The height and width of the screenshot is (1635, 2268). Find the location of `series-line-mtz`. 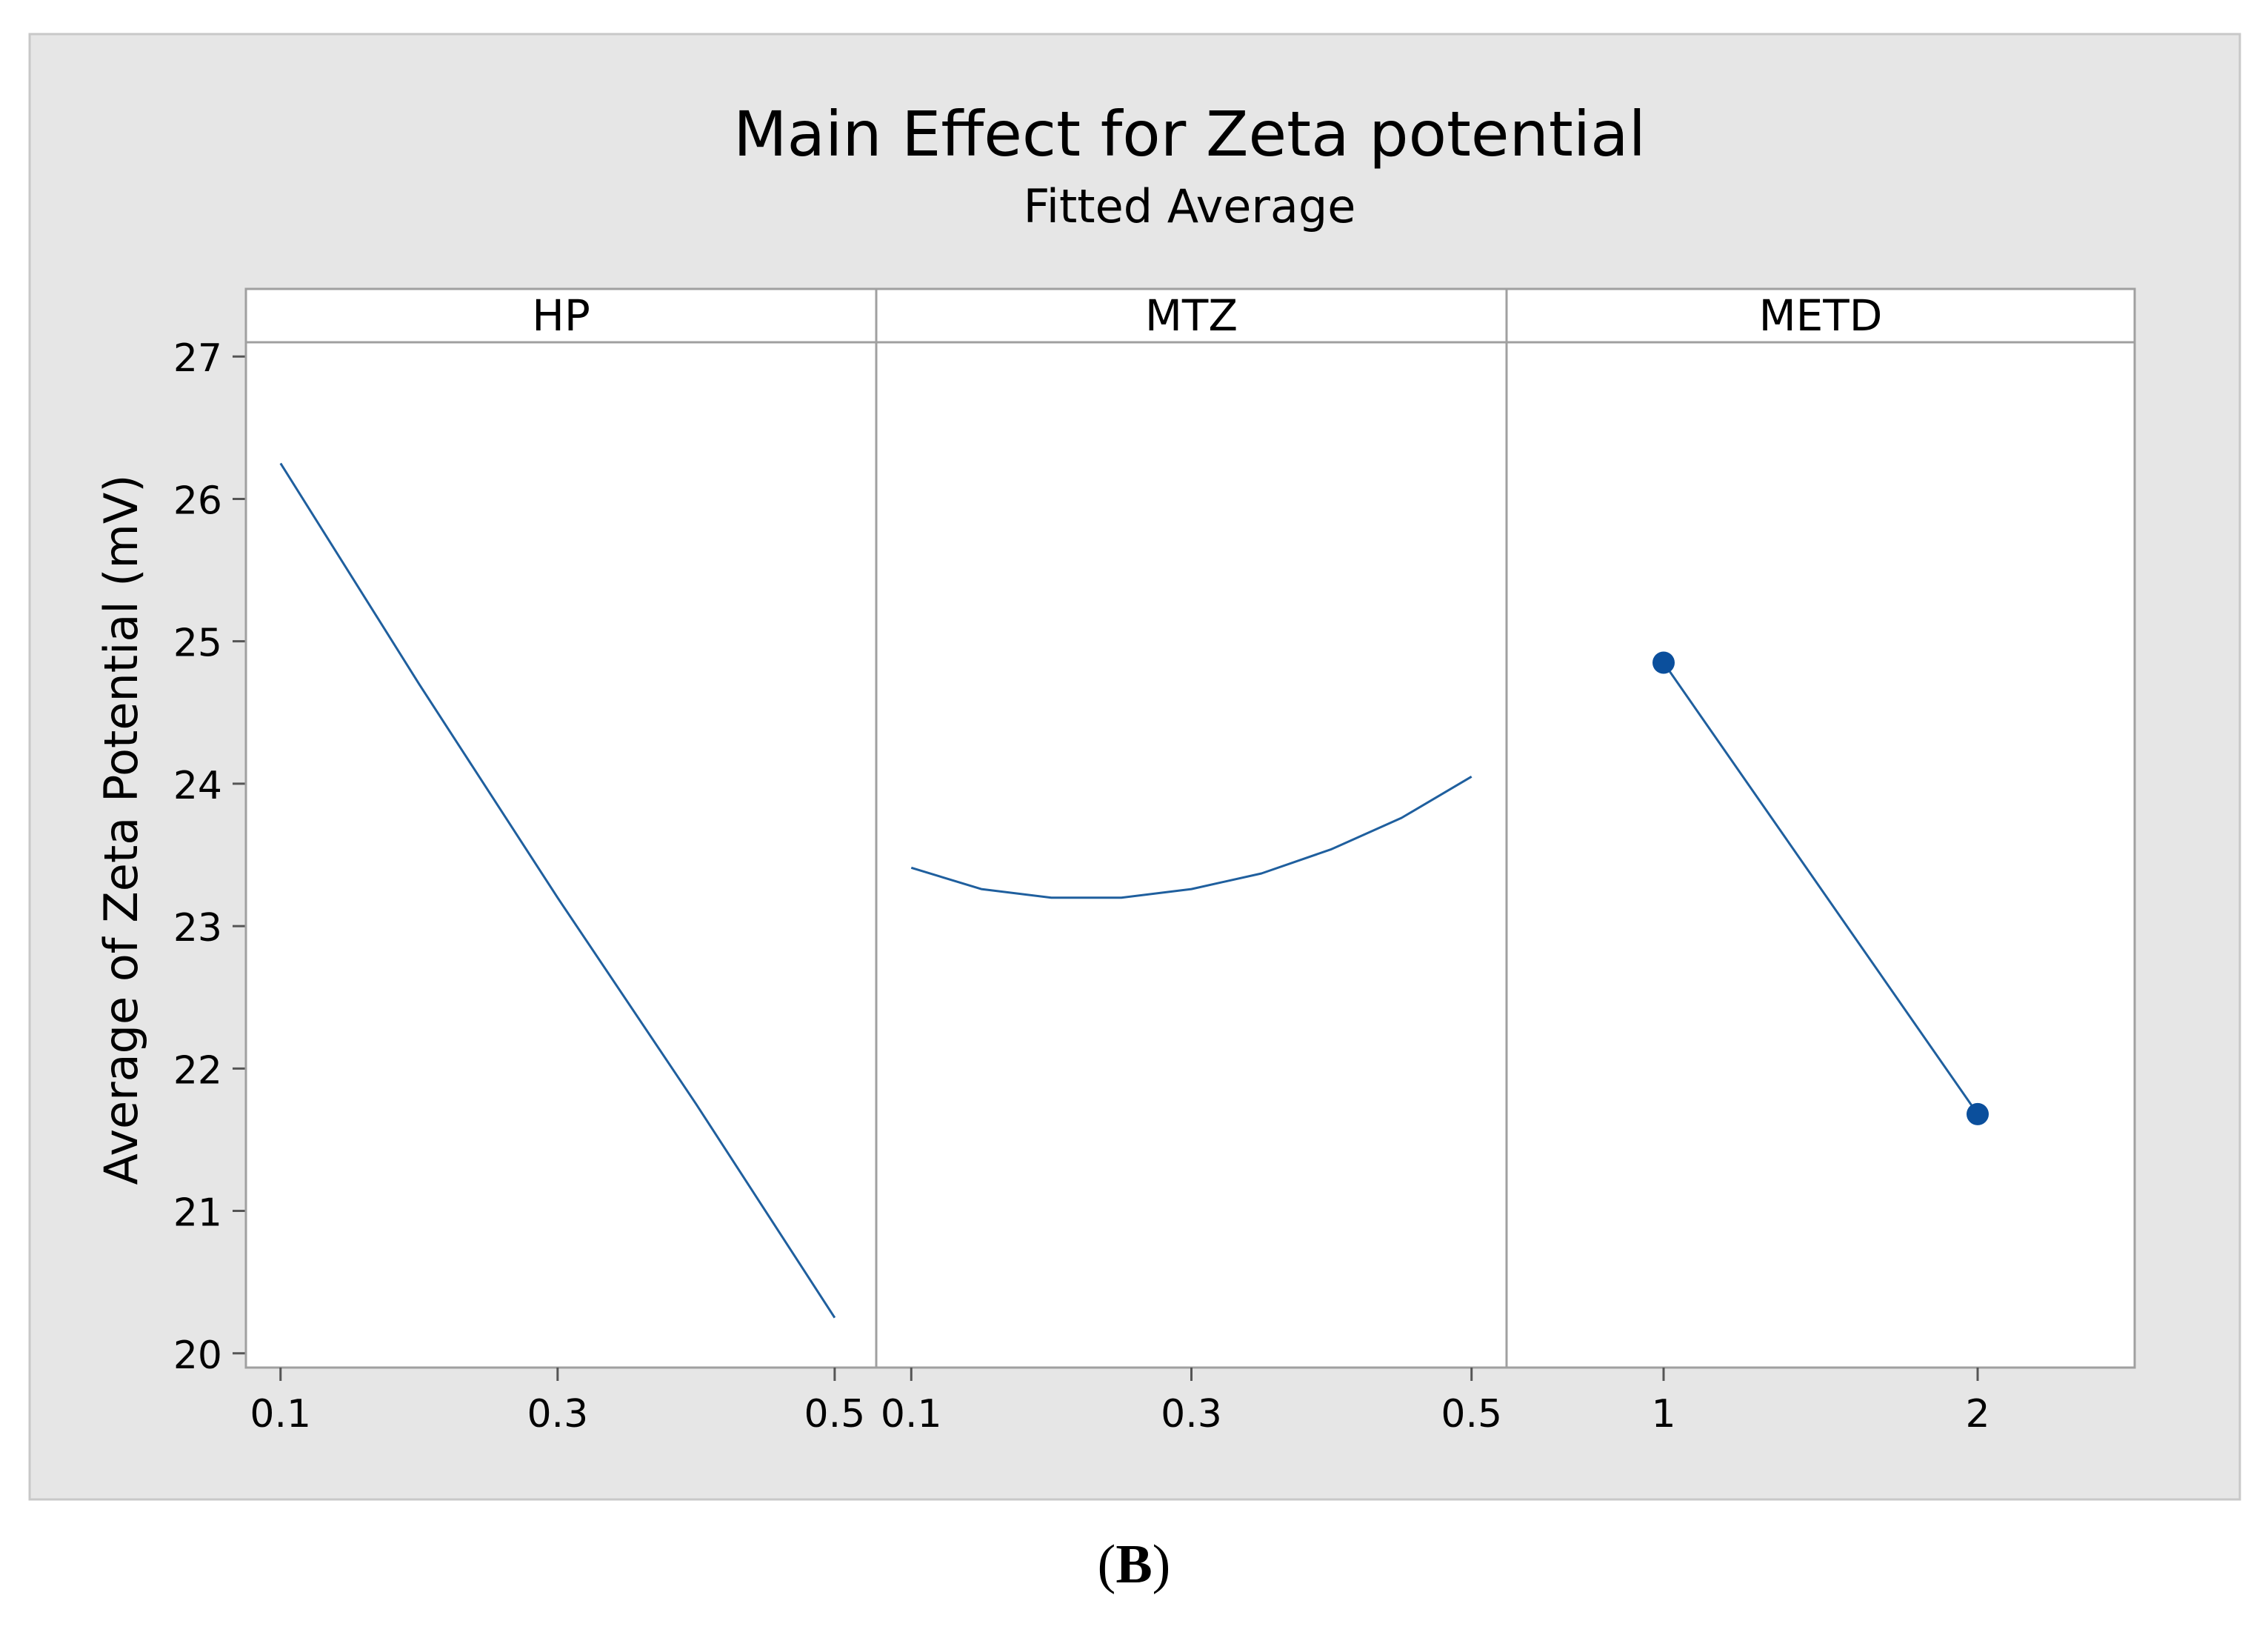

series-line-mtz is located at coordinates (1191, 838).